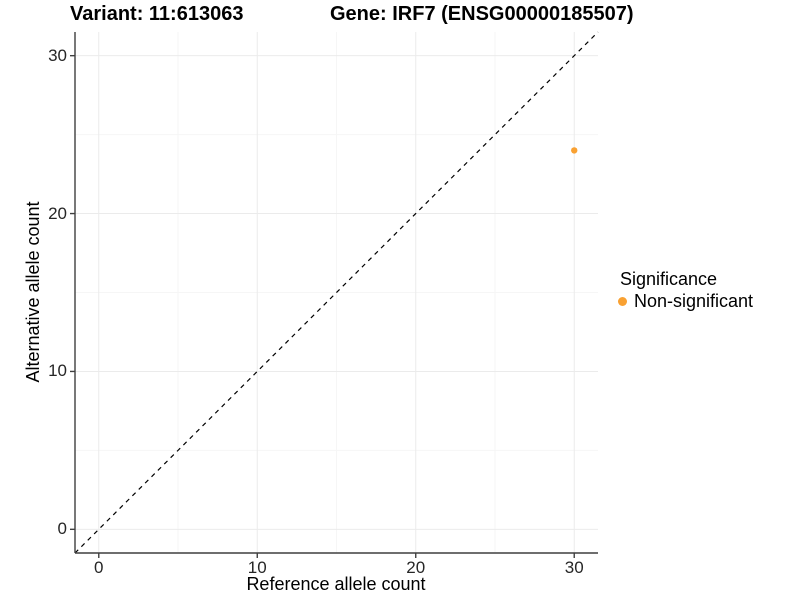 The height and width of the screenshot is (600, 800). I want to click on y-axis-title: Alternative allele count, so click(33, 292).